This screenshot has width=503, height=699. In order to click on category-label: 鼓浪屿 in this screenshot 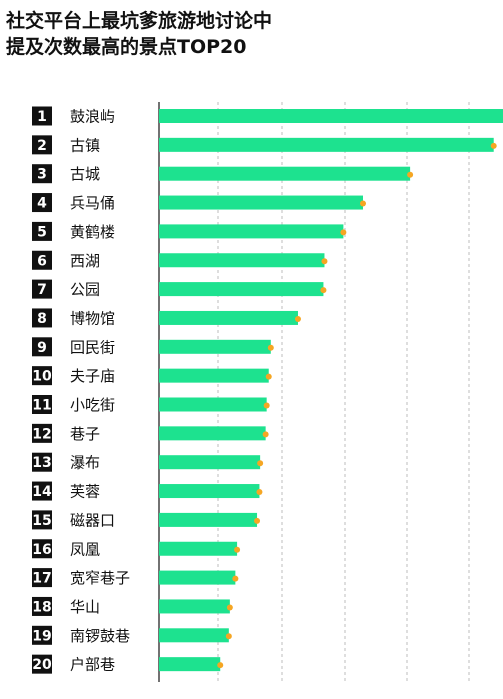, I will do `click(92, 117)`.